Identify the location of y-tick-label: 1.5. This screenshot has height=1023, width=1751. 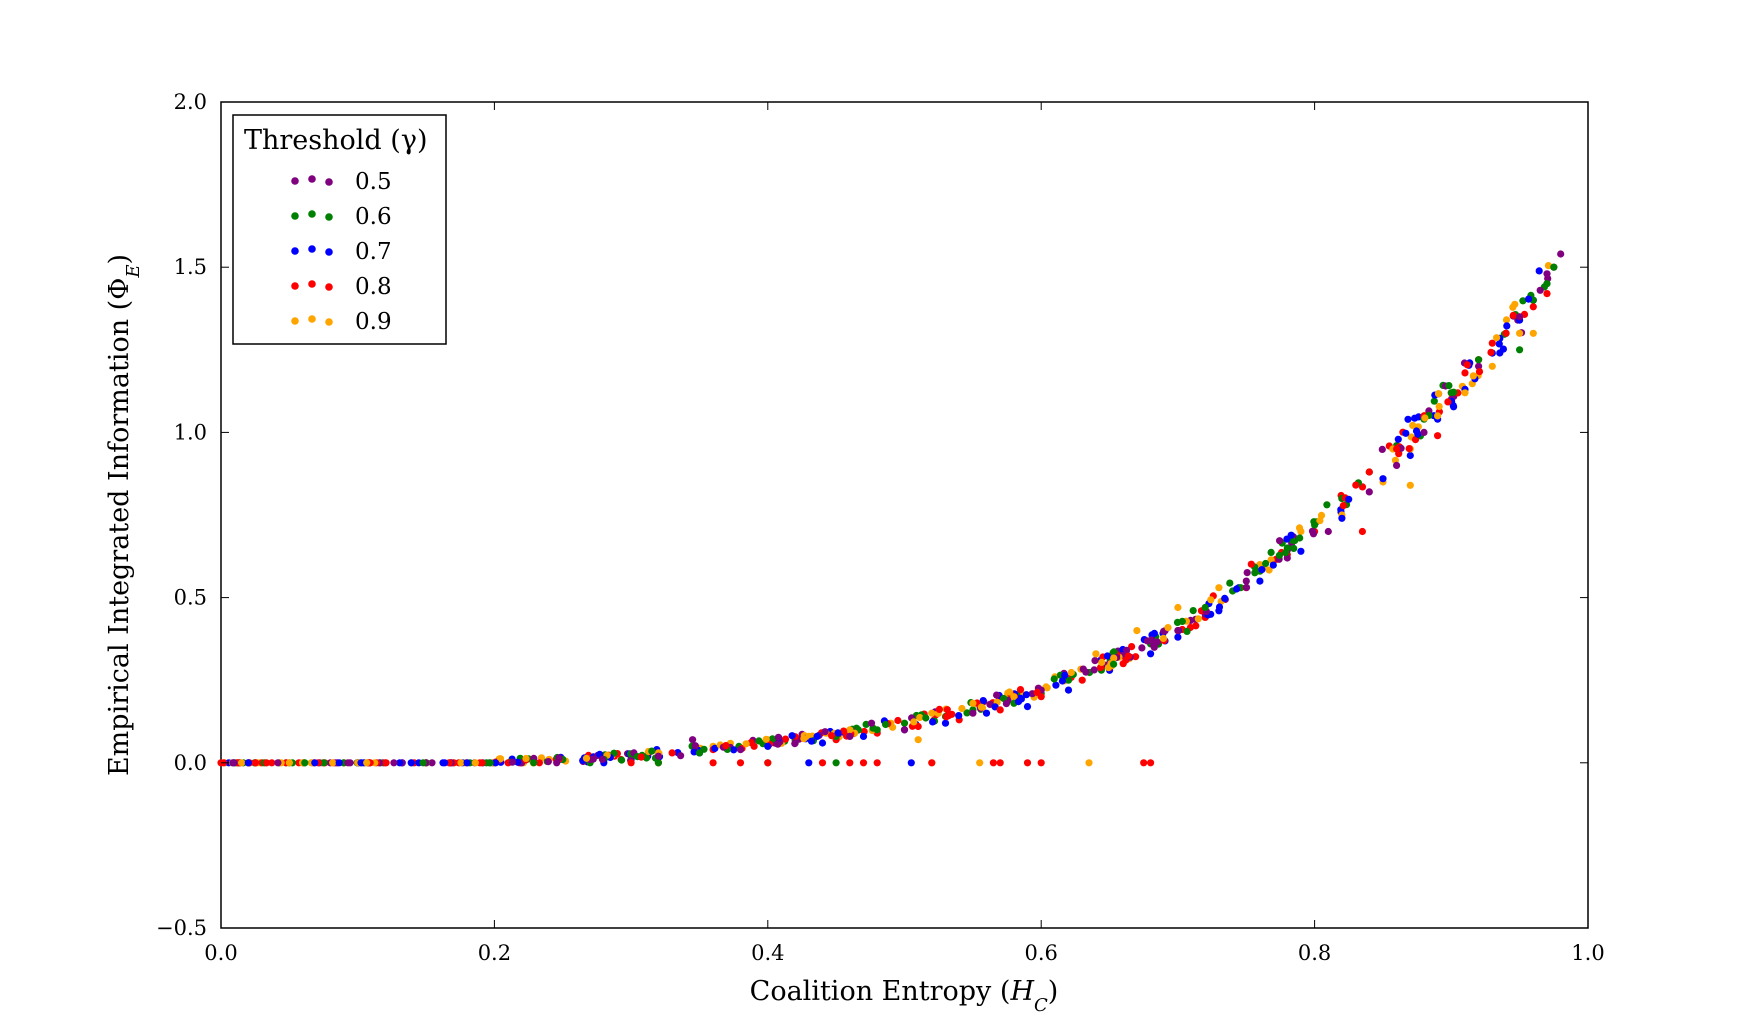
(190, 267).